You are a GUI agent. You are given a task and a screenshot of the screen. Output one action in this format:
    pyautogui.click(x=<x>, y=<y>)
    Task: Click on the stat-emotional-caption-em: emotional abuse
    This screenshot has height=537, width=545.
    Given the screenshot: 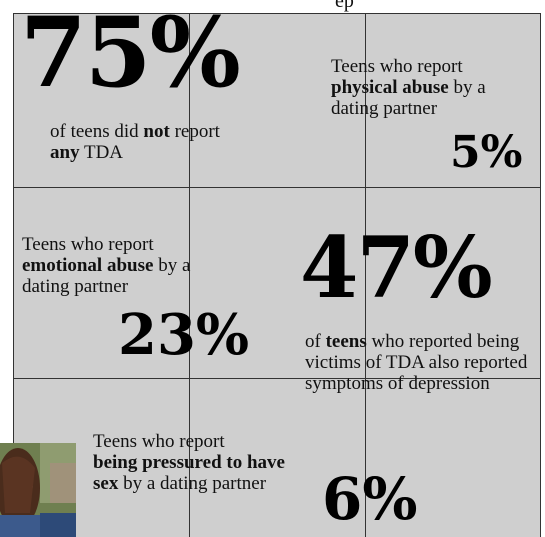 What is the action you would take?
    pyautogui.click(x=88, y=265)
    